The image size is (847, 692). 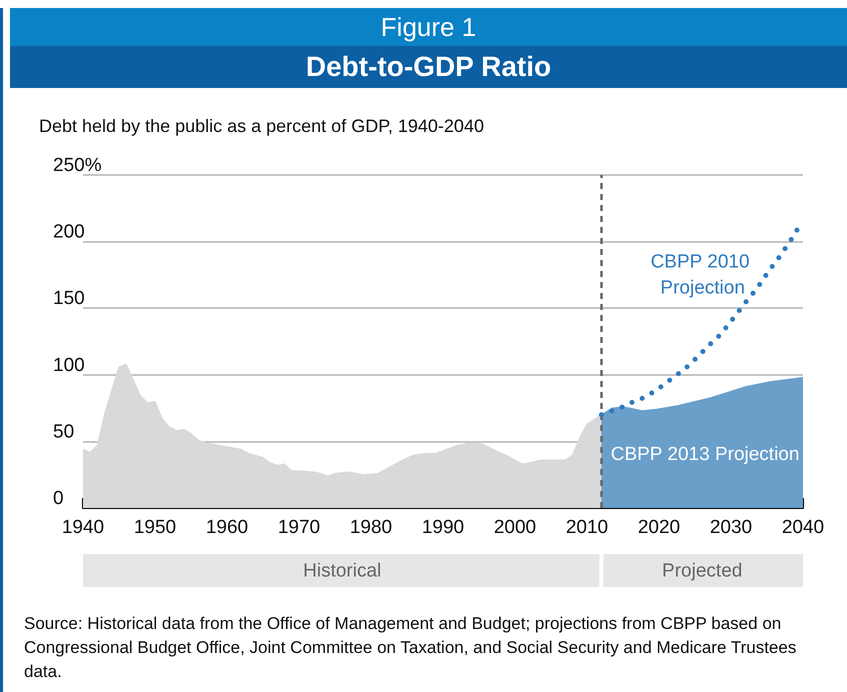 What do you see at coordinates (63, 431) in the screenshot?
I see `y-tick-label: 50` at bounding box center [63, 431].